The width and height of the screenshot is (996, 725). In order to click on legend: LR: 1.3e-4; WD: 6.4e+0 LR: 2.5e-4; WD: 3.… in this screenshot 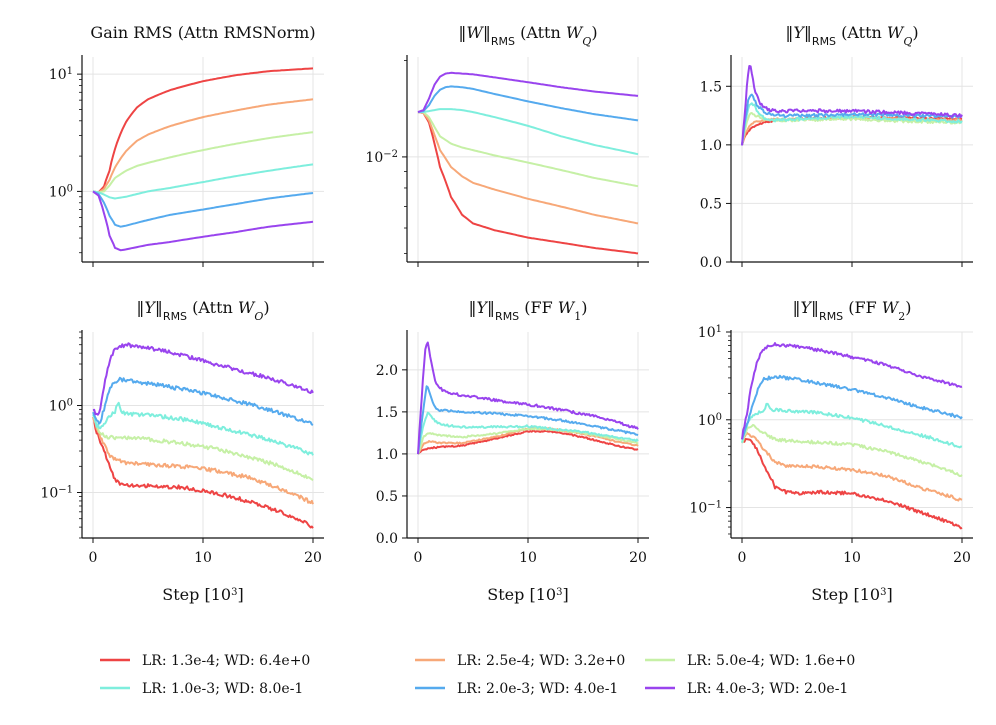, I will do `click(477, 675)`.